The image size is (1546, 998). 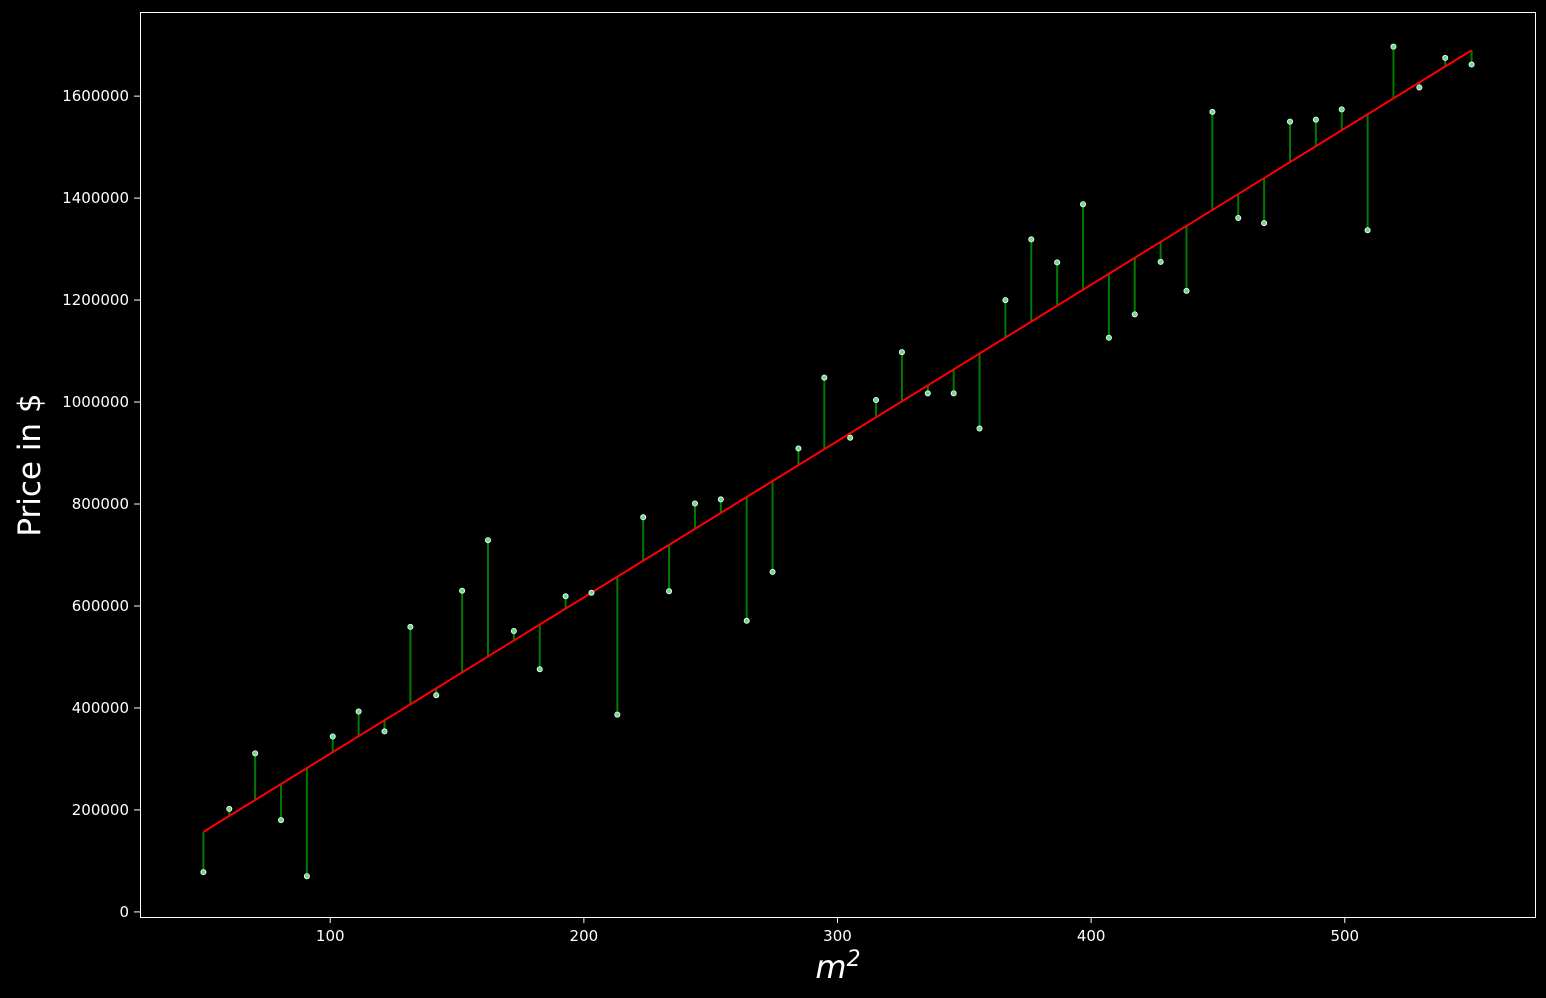 What do you see at coordinates (30, 464) in the screenshot?
I see `y-axis-label: Price in $` at bounding box center [30, 464].